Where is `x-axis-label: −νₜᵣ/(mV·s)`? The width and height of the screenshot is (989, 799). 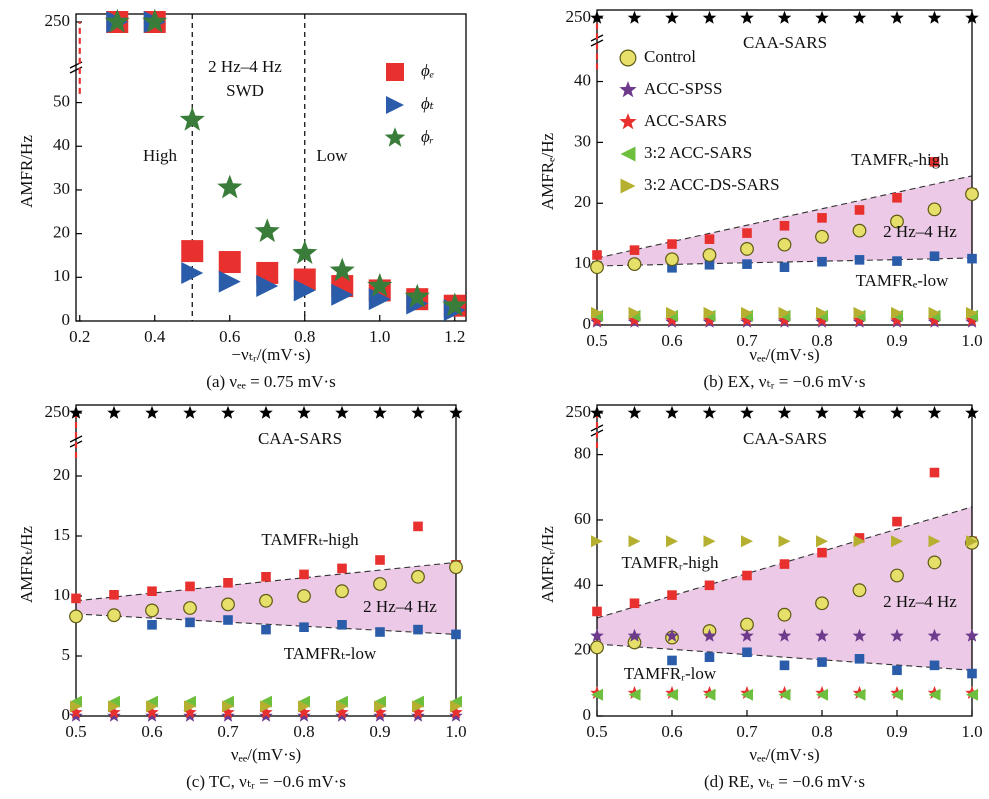 x-axis-label: −νₜᵣ/(mV·s) is located at coordinates (270, 354).